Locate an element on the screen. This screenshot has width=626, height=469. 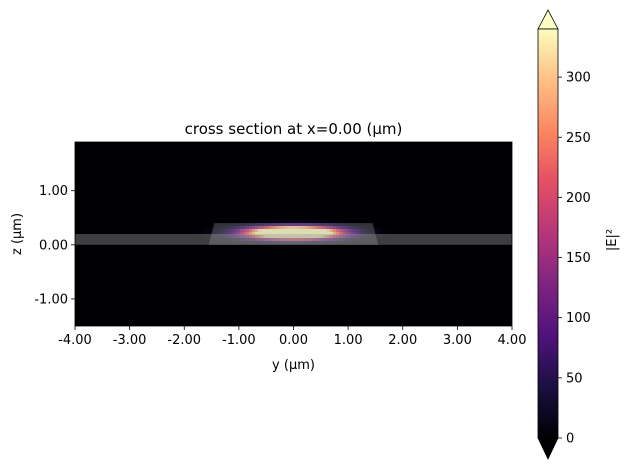
y-tick-label: 0.00 is located at coordinates (53, 245).